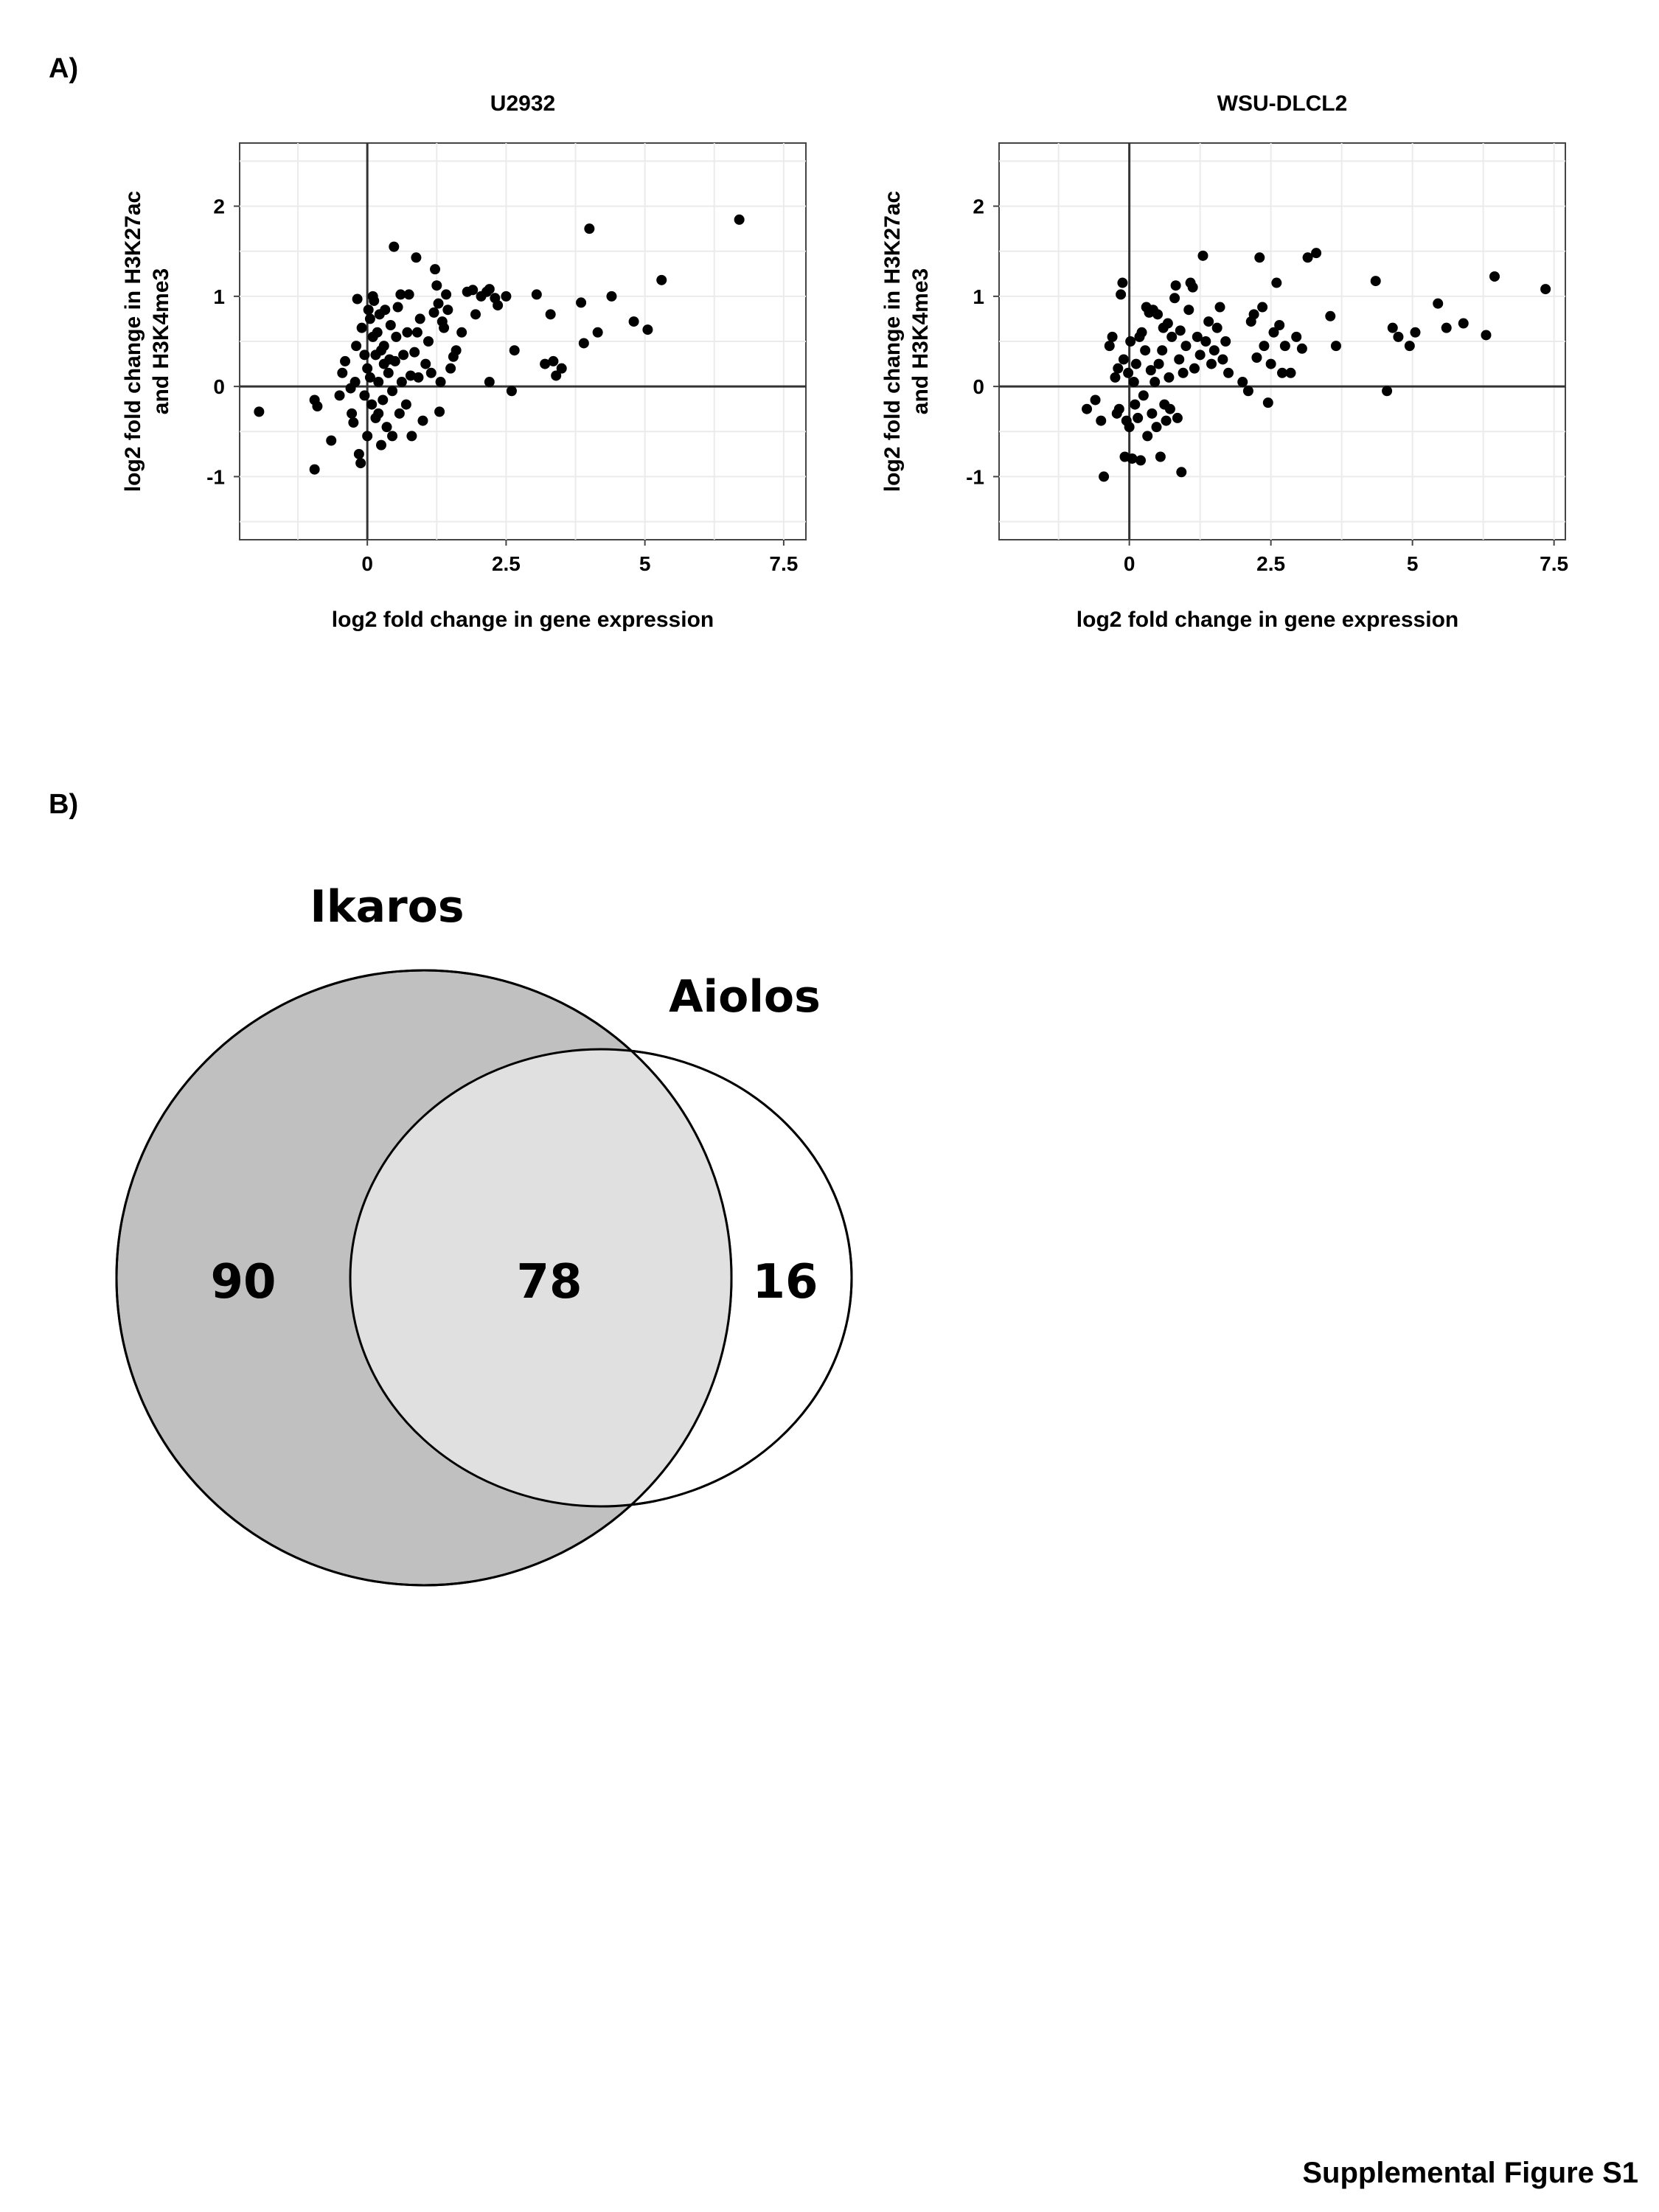 This screenshot has height=2212, width=1659. I want to click on zero-axes, so click(523, 341).